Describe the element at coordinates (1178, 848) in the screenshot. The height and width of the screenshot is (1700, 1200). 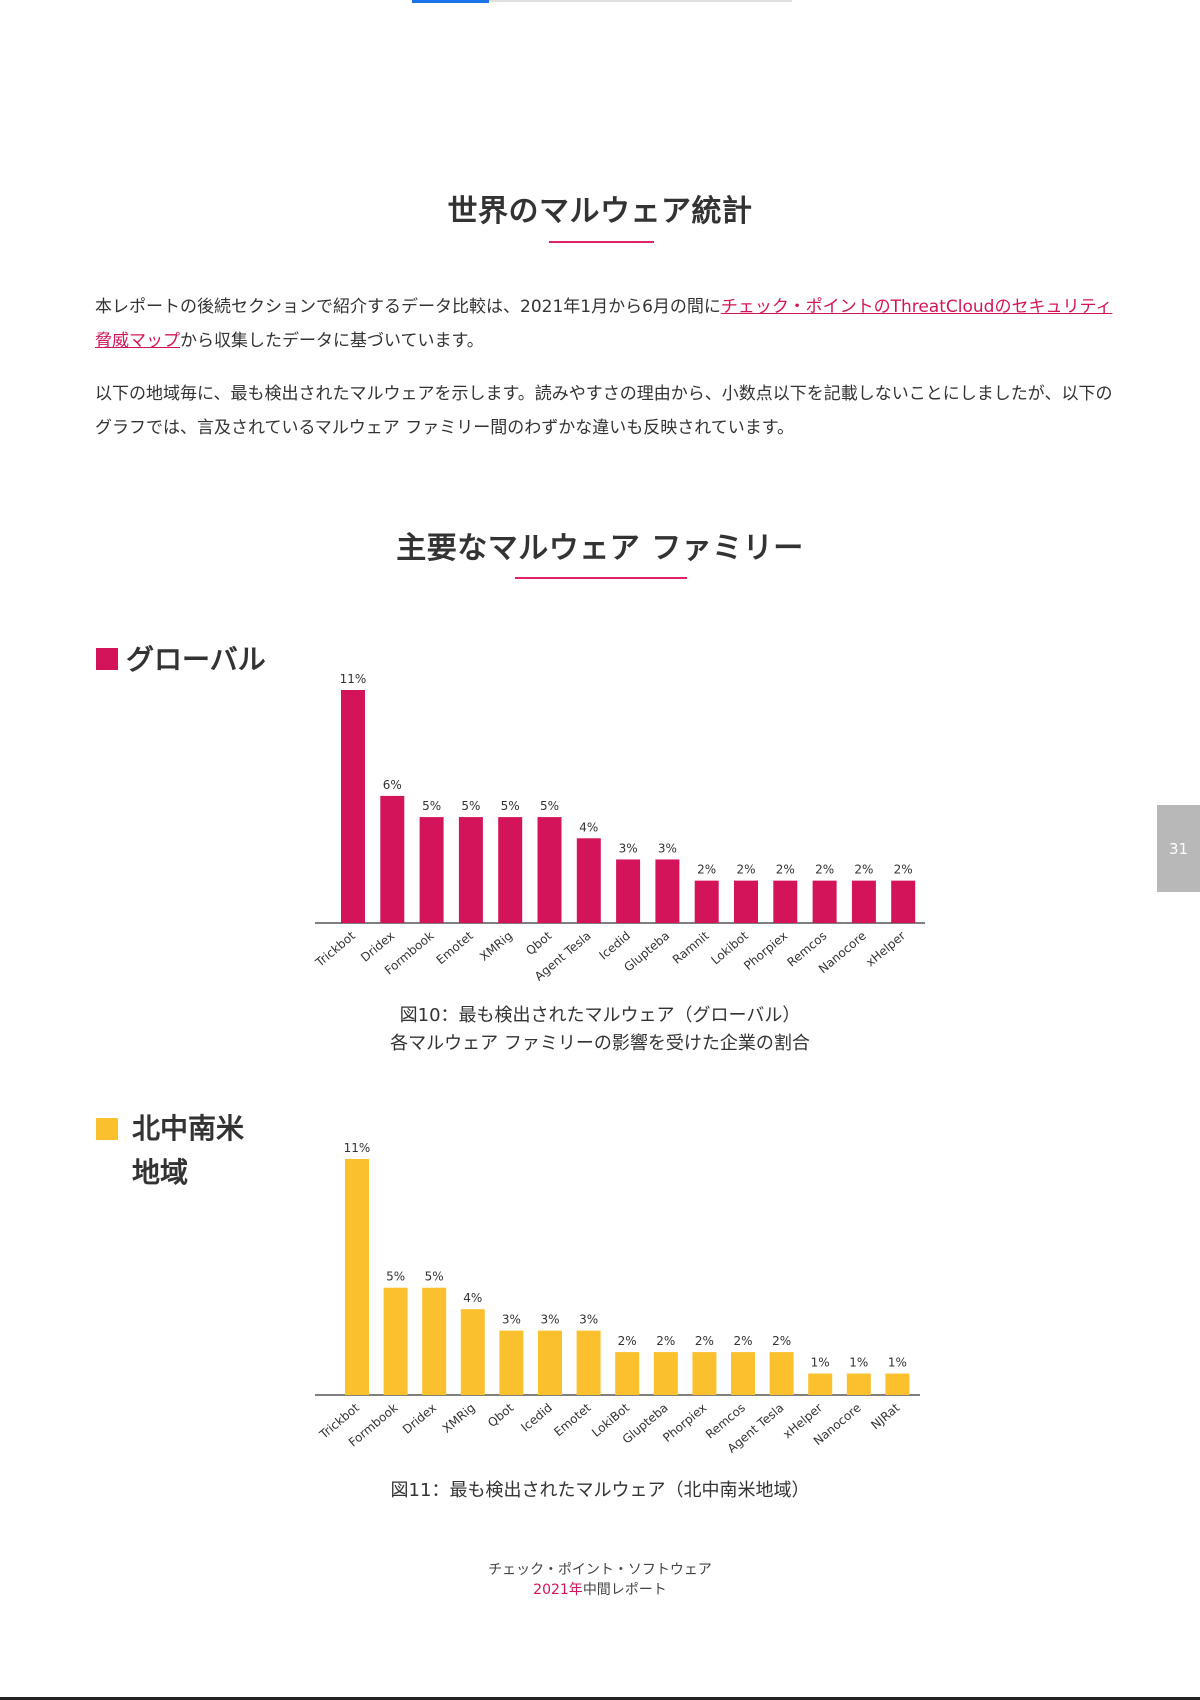
I see `page-number-tab: 31` at that location.